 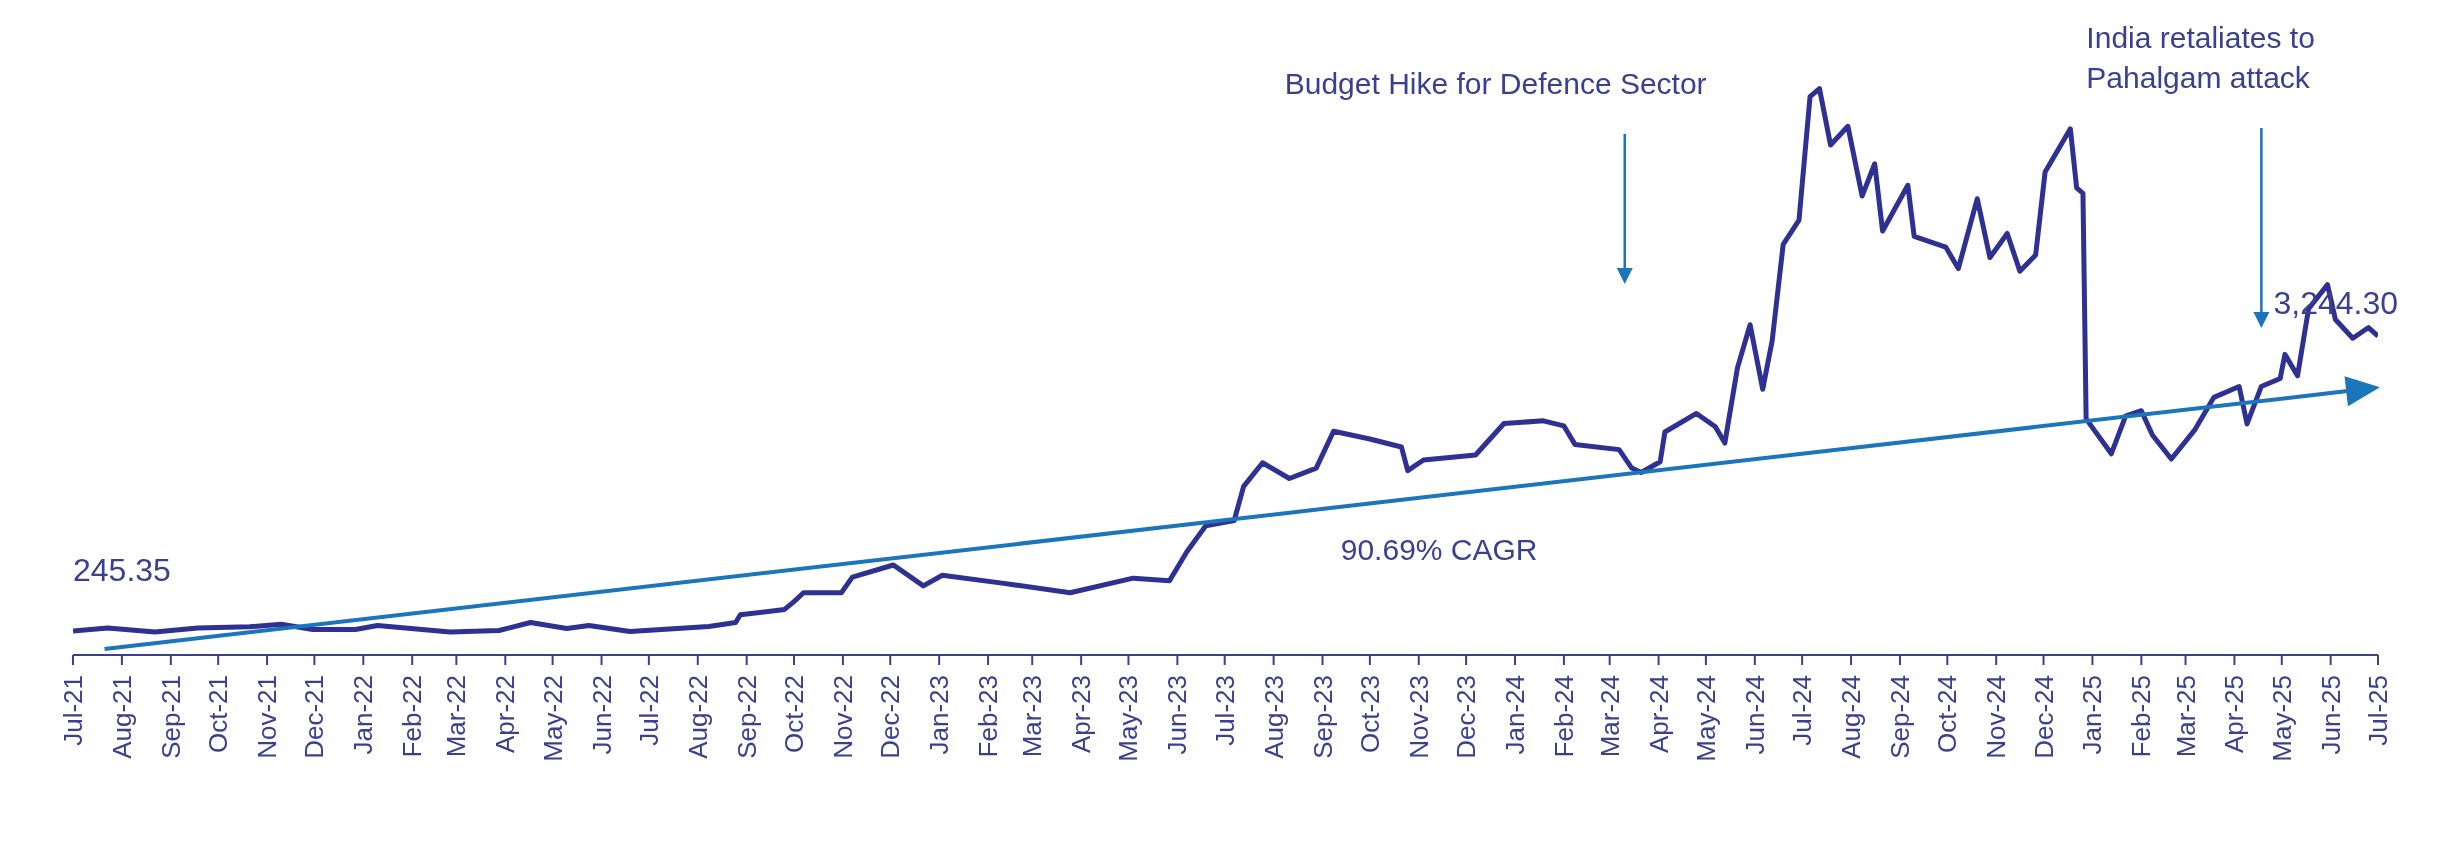 I want to click on x-tick-label: Apr-23, so click(x=1081, y=714).